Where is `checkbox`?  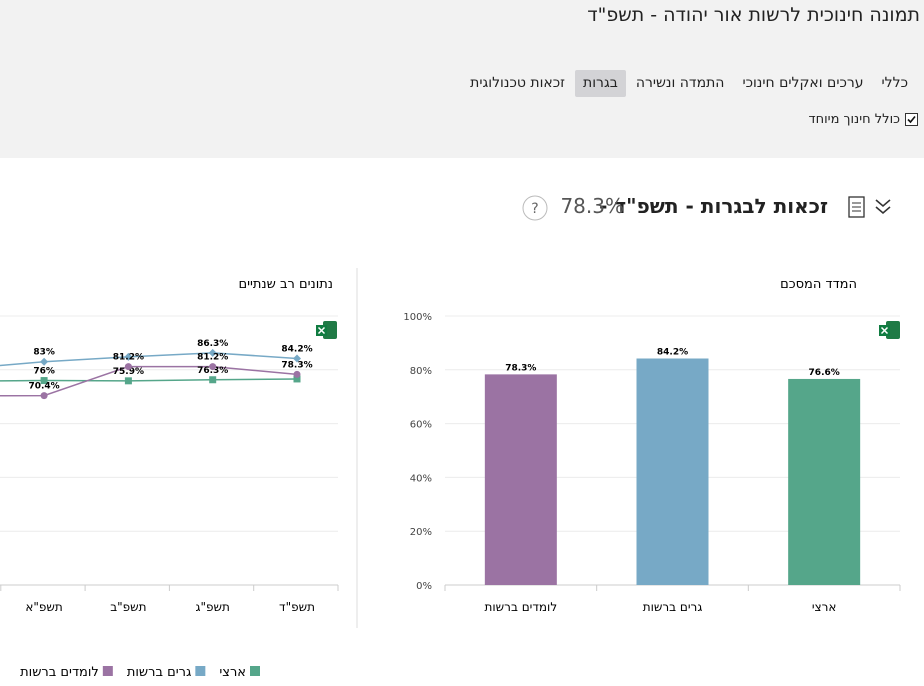
checkbox is located at coordinates (911, 119).